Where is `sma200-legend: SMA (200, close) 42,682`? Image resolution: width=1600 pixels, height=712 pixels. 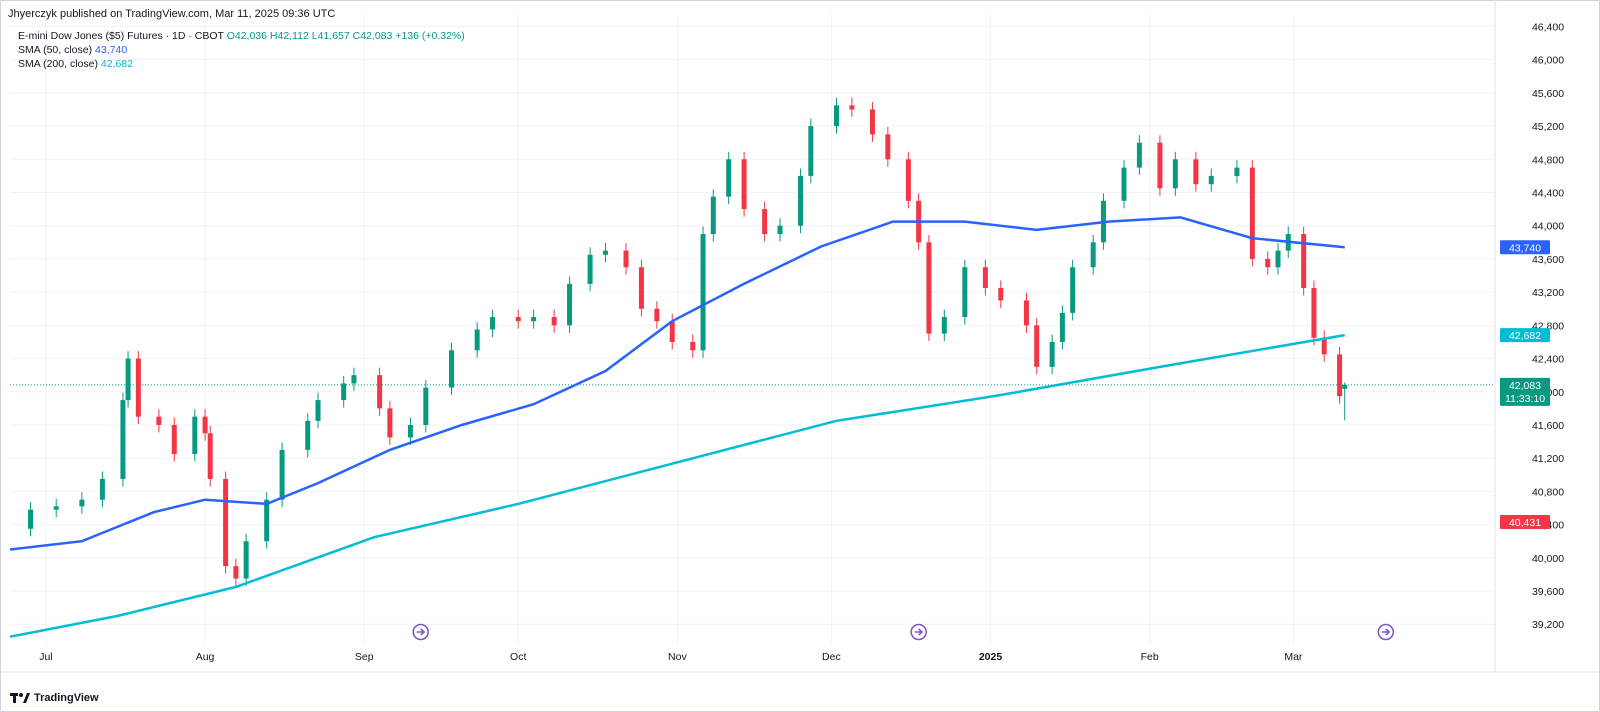
sma200-legend: SMA (200, close) 42,682 is located at coordinates (75, 64).